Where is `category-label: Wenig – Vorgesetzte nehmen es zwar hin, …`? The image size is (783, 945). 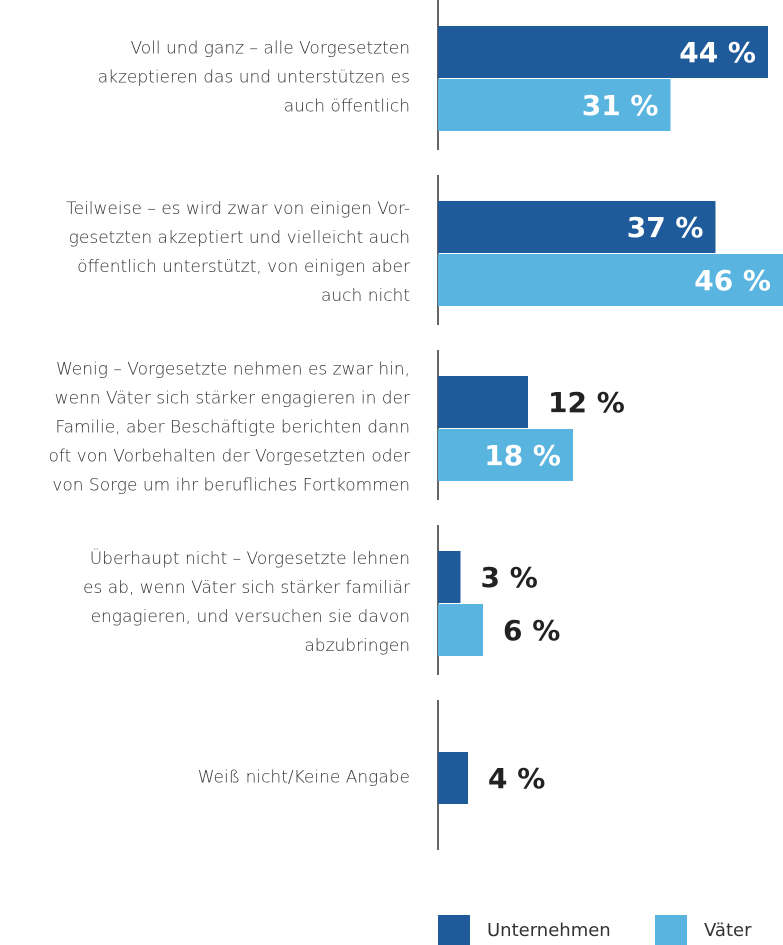 category-label: Wenig – Vorgesetzte nehmen es zwar hin, … is located at coordinates (229, 427).